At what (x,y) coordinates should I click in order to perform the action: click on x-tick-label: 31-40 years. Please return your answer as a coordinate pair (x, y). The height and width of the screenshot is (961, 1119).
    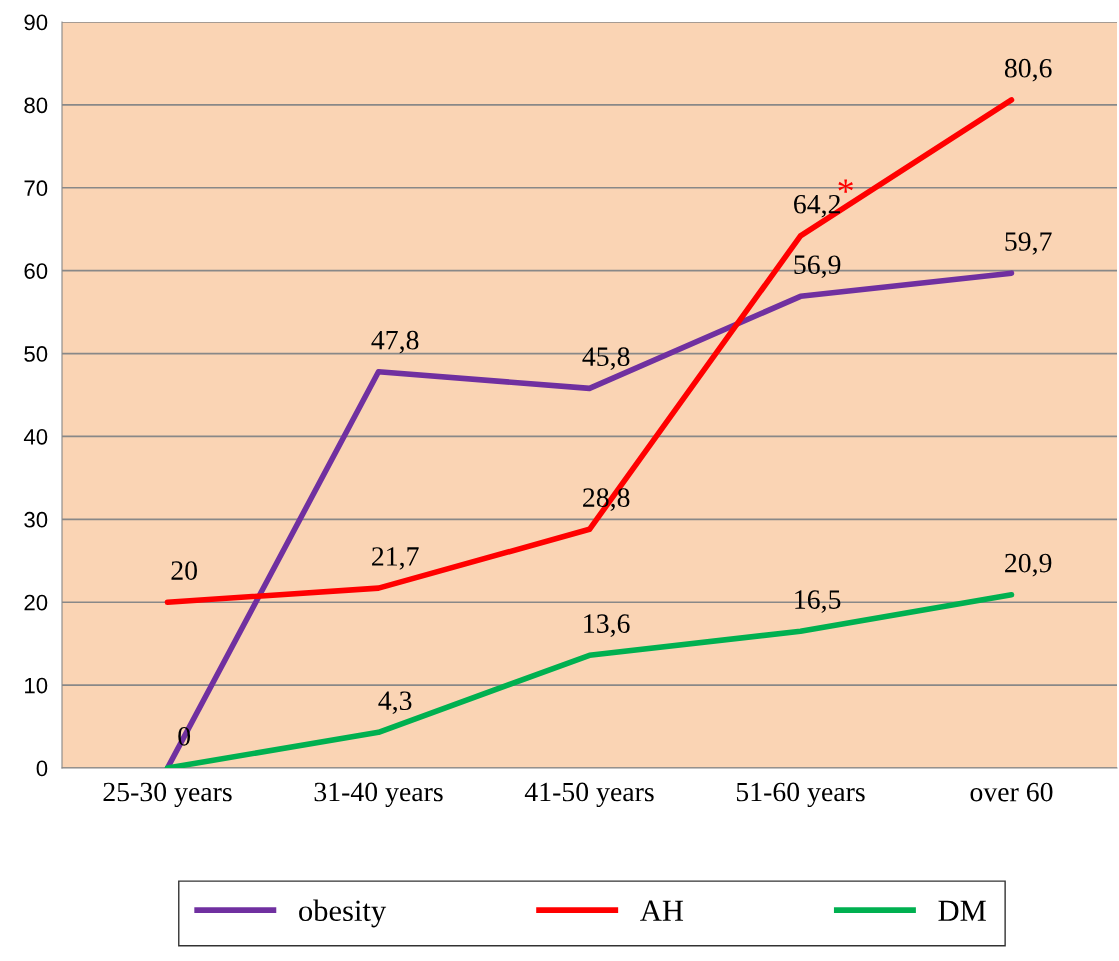
    Looking at the image, I should click on (378, 795).